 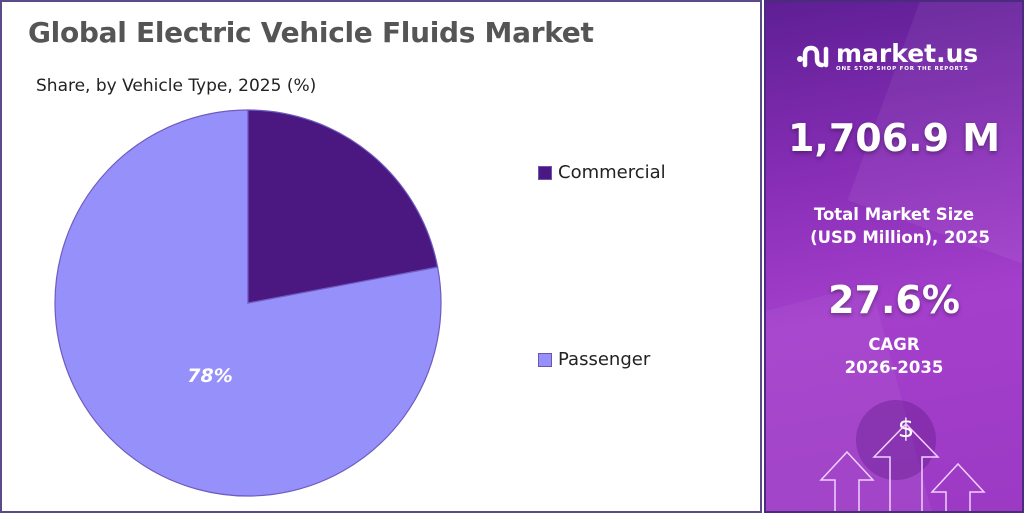 What do you see at coordinates (545, 172) in the screenshot?
I see `legend-swatch-commercial` at bounding box center [545, 172].